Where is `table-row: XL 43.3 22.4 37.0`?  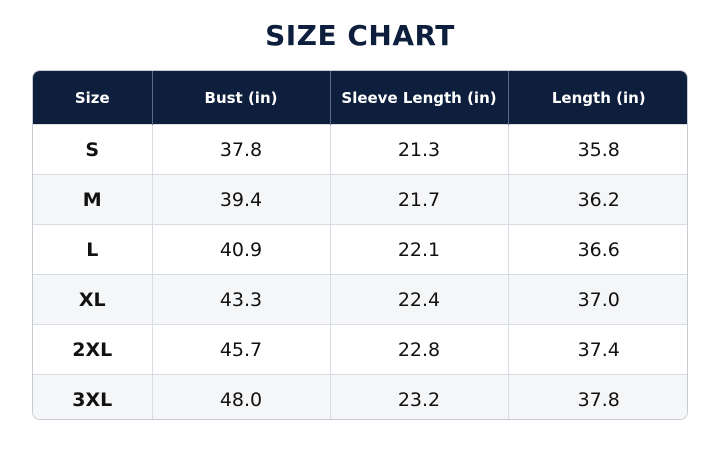
table-row: XL 43.3 22.4 37.0 is located at coordinates (360, 299).